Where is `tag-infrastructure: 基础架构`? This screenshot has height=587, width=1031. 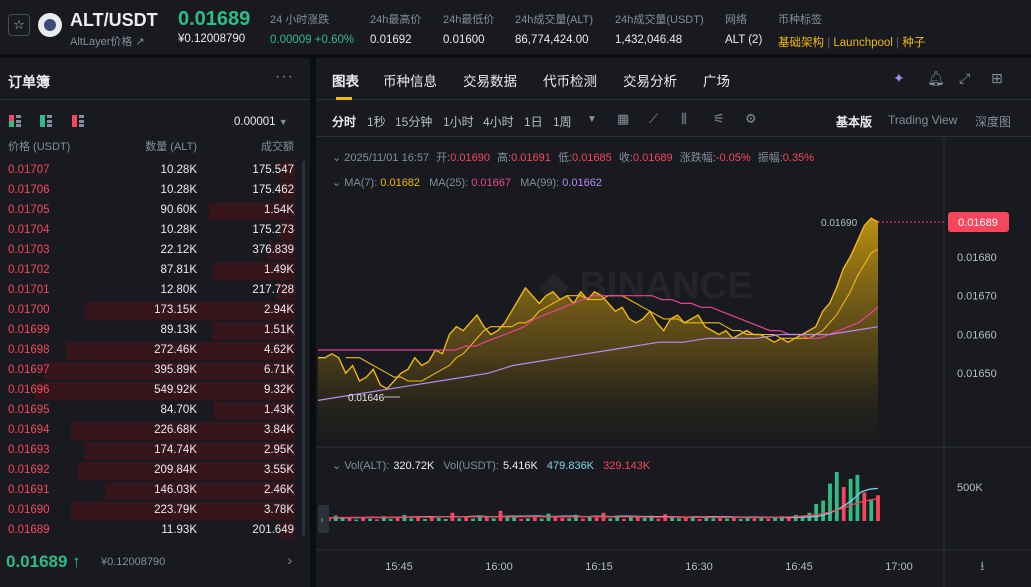 tag-infrastructure: 基础架构 is located at coordinates (801, 43).